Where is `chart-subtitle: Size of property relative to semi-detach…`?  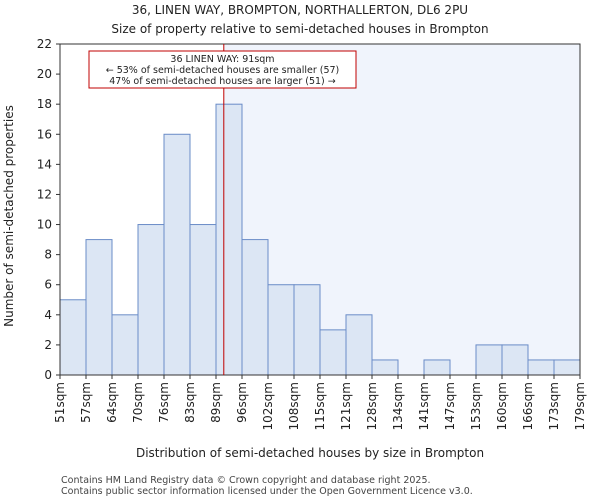
chart-subtitle: Size of property relative to semi-detach… is located at coordinates (299, 29).